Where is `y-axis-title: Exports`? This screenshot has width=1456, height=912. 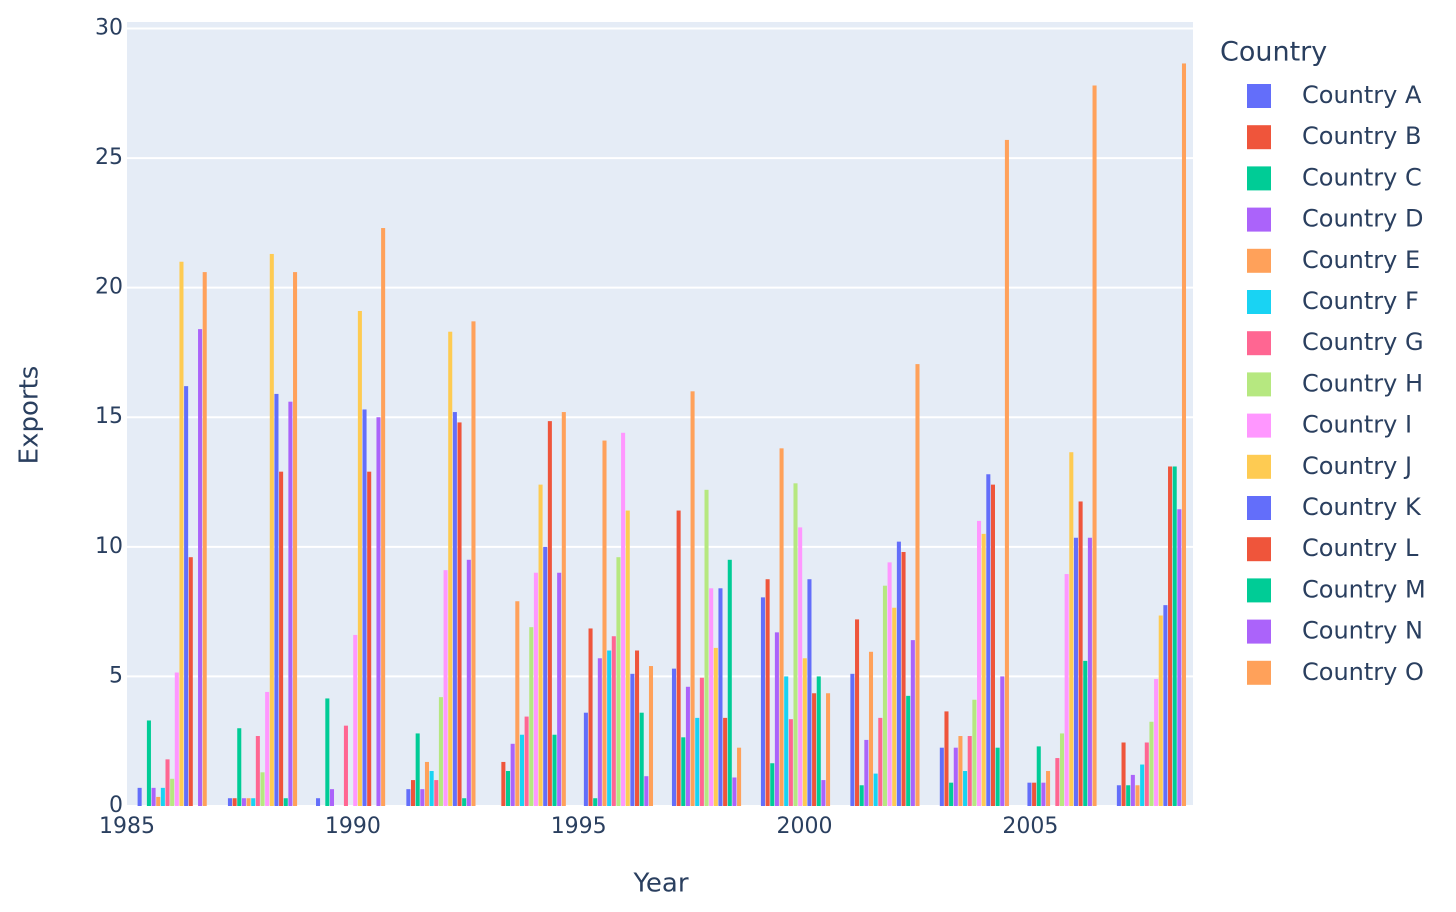
y-axis-title: Exports is located at coordinates (30, 415).